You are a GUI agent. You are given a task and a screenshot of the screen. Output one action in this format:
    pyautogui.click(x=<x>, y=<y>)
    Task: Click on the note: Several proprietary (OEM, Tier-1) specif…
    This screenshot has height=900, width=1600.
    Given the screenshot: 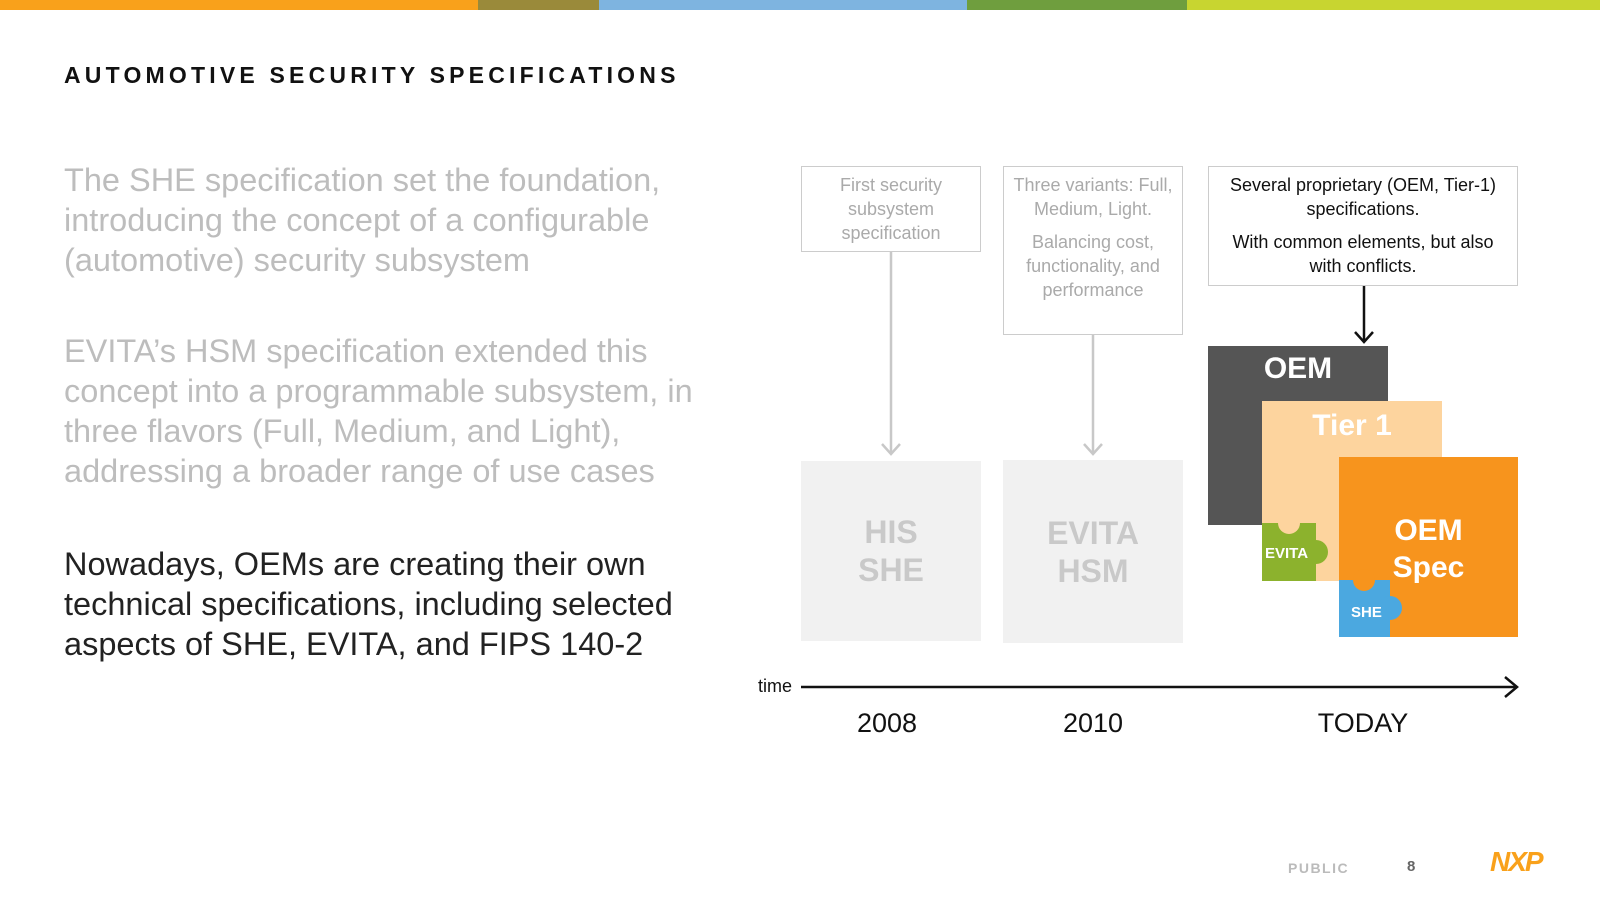 What is the action you would take?
    pyautogui.click(x=1363, y=226)
    